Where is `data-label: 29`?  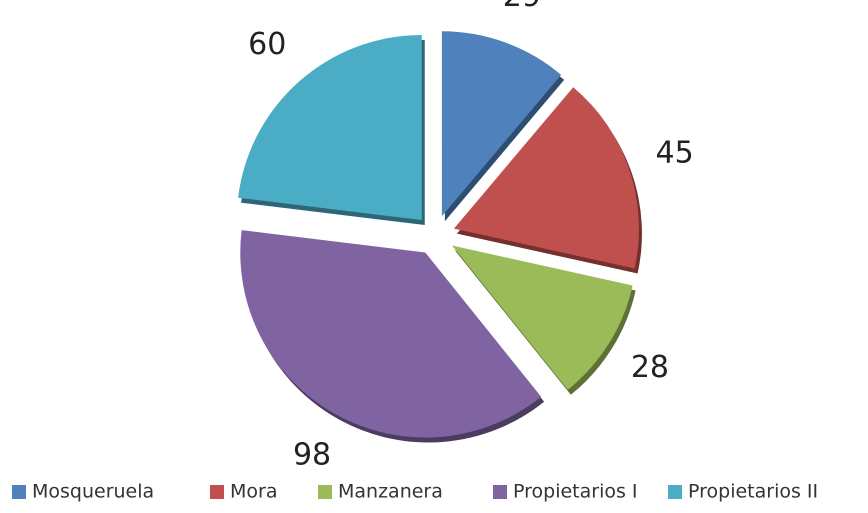
data-label: 29 is located at coordinates (522, 7).